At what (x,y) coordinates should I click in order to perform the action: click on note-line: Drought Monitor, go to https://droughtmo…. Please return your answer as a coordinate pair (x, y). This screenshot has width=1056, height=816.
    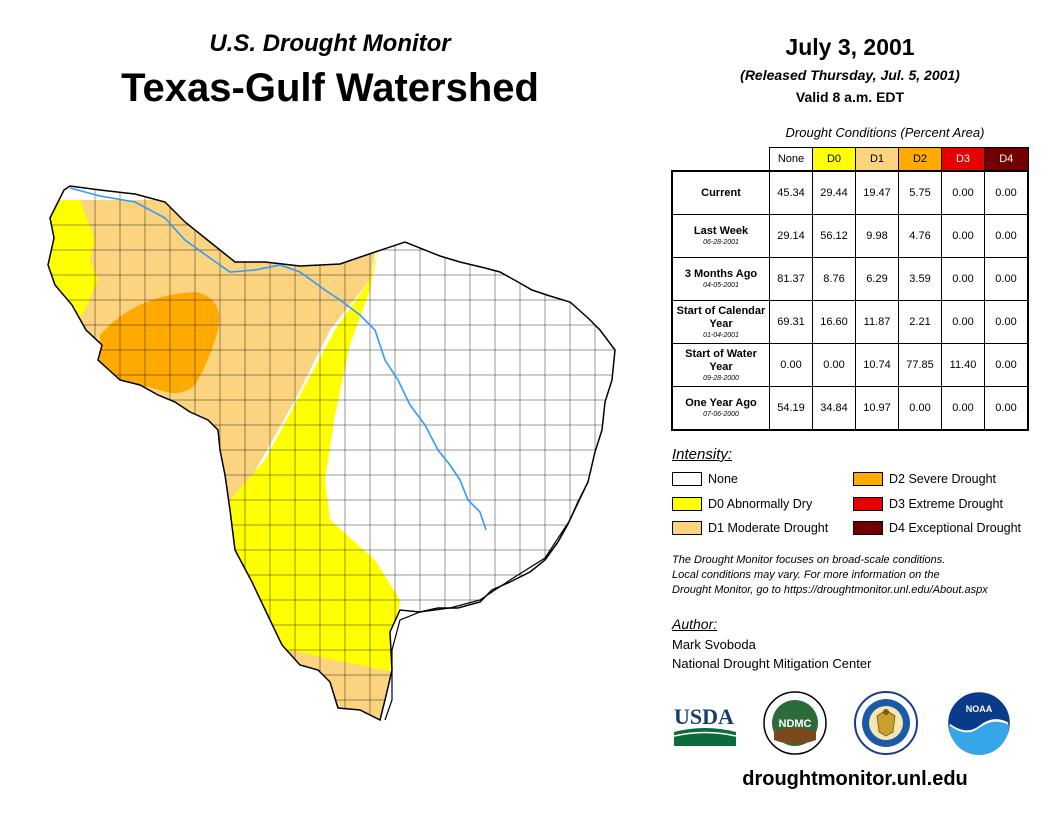
    Looking at the image, I should click on (830, 590).